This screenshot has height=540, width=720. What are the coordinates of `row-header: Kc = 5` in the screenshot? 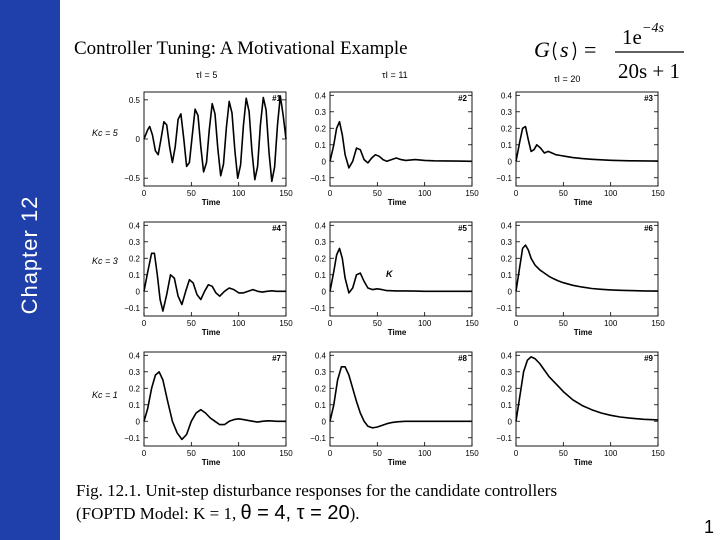 It's located at (105, 133).